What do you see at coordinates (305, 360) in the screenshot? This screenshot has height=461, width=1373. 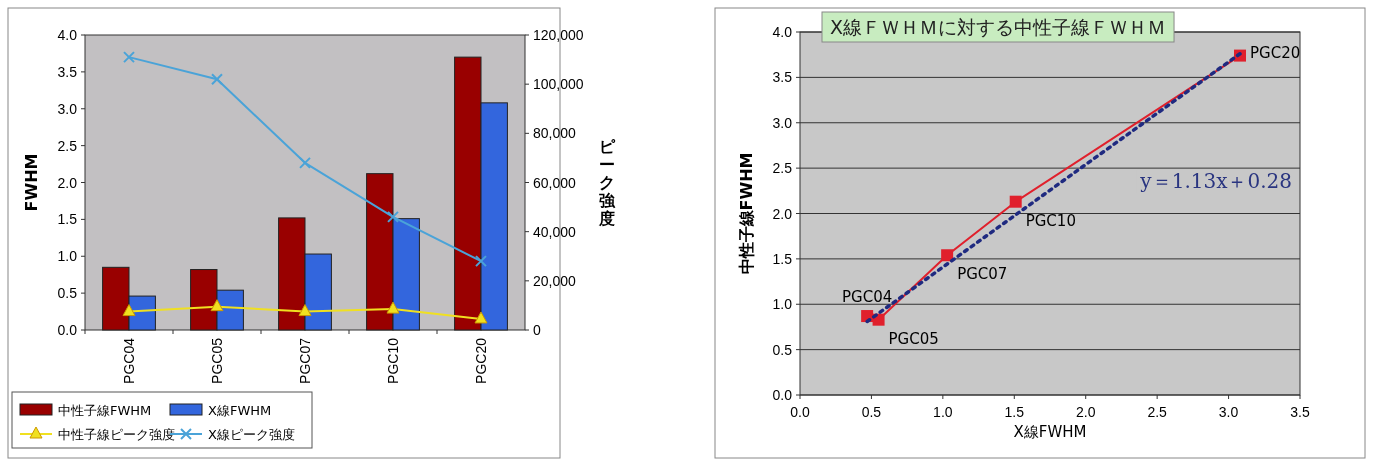 I see `x-tick-label: PGC07` at bounding box center [305, 360].